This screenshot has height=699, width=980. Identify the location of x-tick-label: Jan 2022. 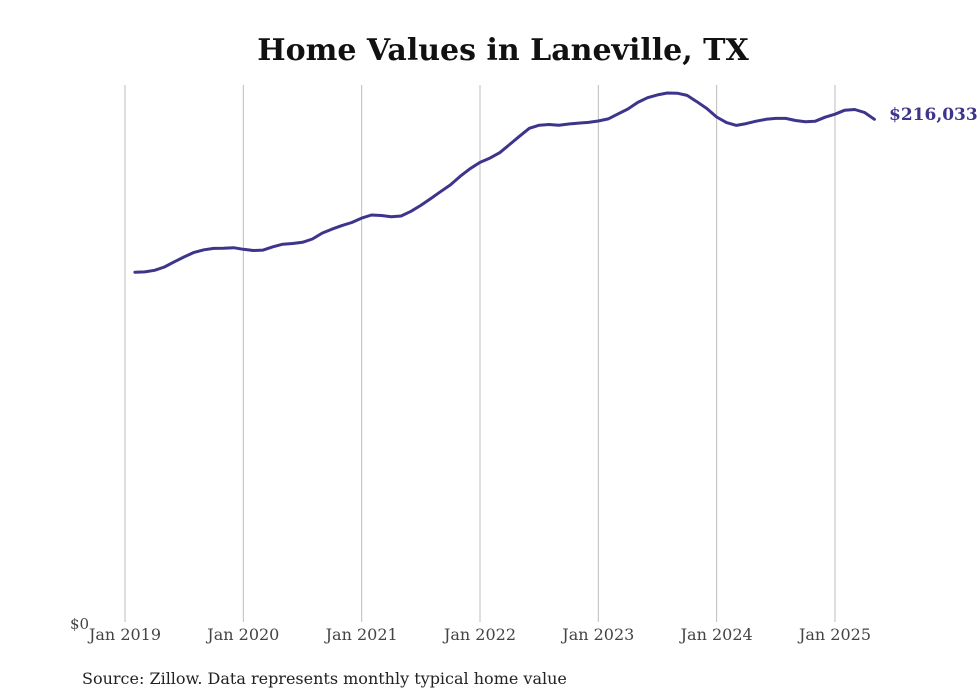
(479, 634).